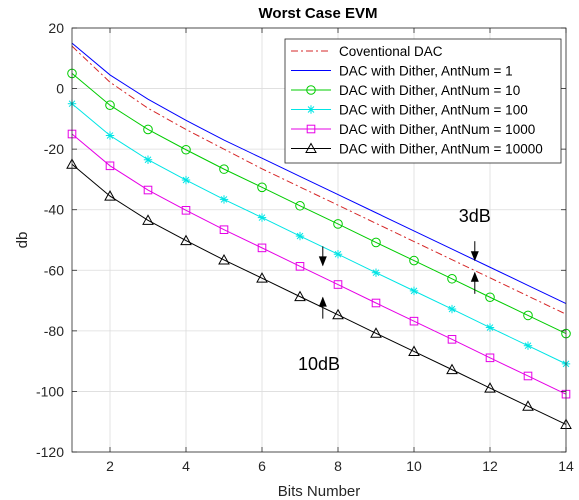 The image size is (579, 500). Describe the element at coordinates (475, 250) in the screenshot. I see `annotation-3dB: 3dB` at that location.